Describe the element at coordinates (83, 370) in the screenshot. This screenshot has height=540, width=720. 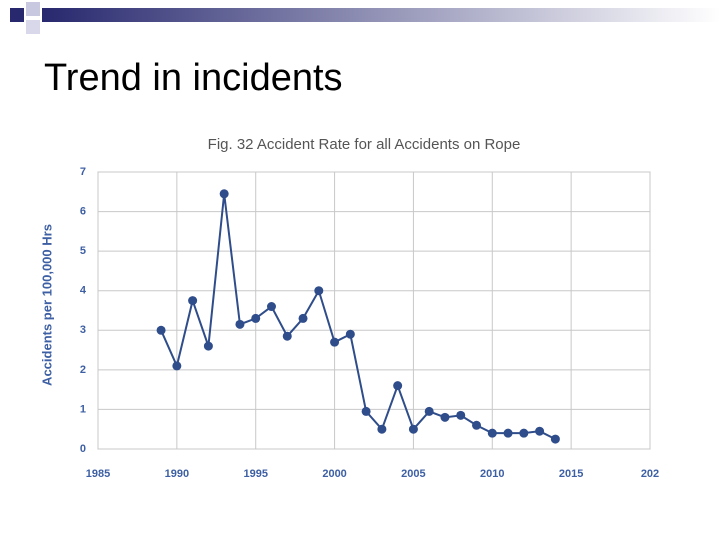
I see `y-tick-label: 2` at that location.